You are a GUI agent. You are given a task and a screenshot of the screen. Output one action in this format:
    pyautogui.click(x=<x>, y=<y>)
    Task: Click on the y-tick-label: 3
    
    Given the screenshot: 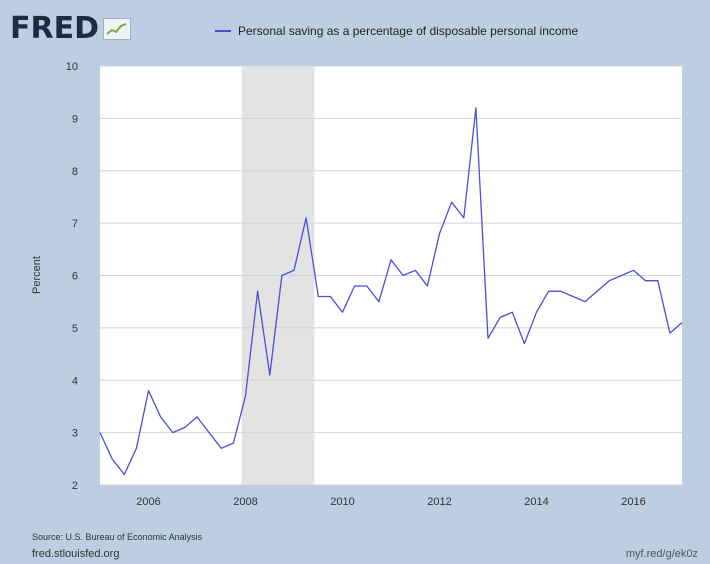 What is the action you would take?
    pyautogui.click(x=75, y=434)
    